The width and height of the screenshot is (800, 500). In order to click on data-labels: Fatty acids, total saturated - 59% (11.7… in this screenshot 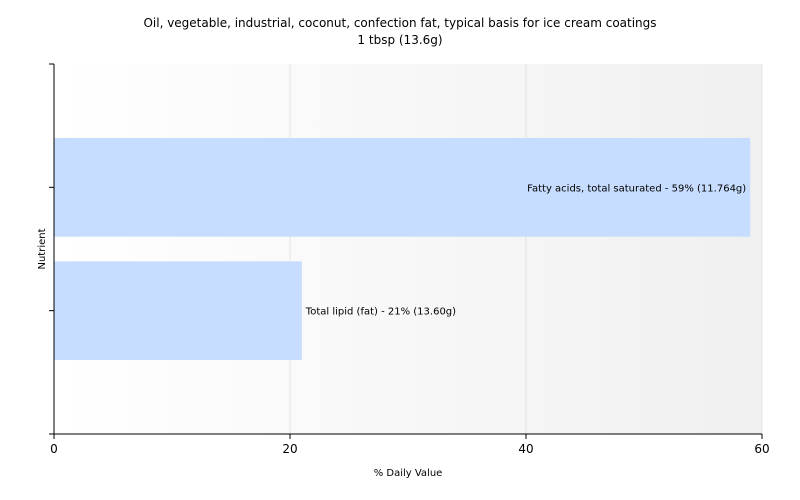, I will do `click(525, 250)`.